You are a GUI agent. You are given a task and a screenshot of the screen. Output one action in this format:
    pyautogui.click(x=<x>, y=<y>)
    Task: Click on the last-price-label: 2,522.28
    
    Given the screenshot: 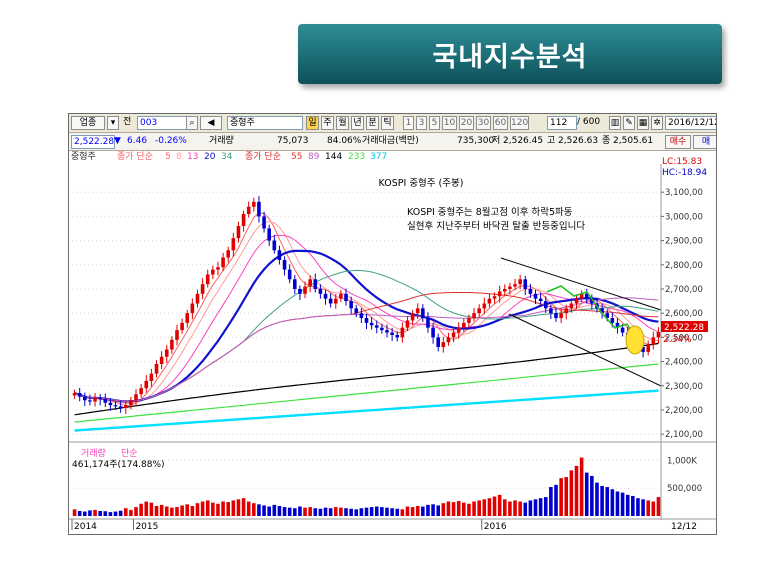 What is the action you would take?
    pyautogui.click(x=684, y=328)
    